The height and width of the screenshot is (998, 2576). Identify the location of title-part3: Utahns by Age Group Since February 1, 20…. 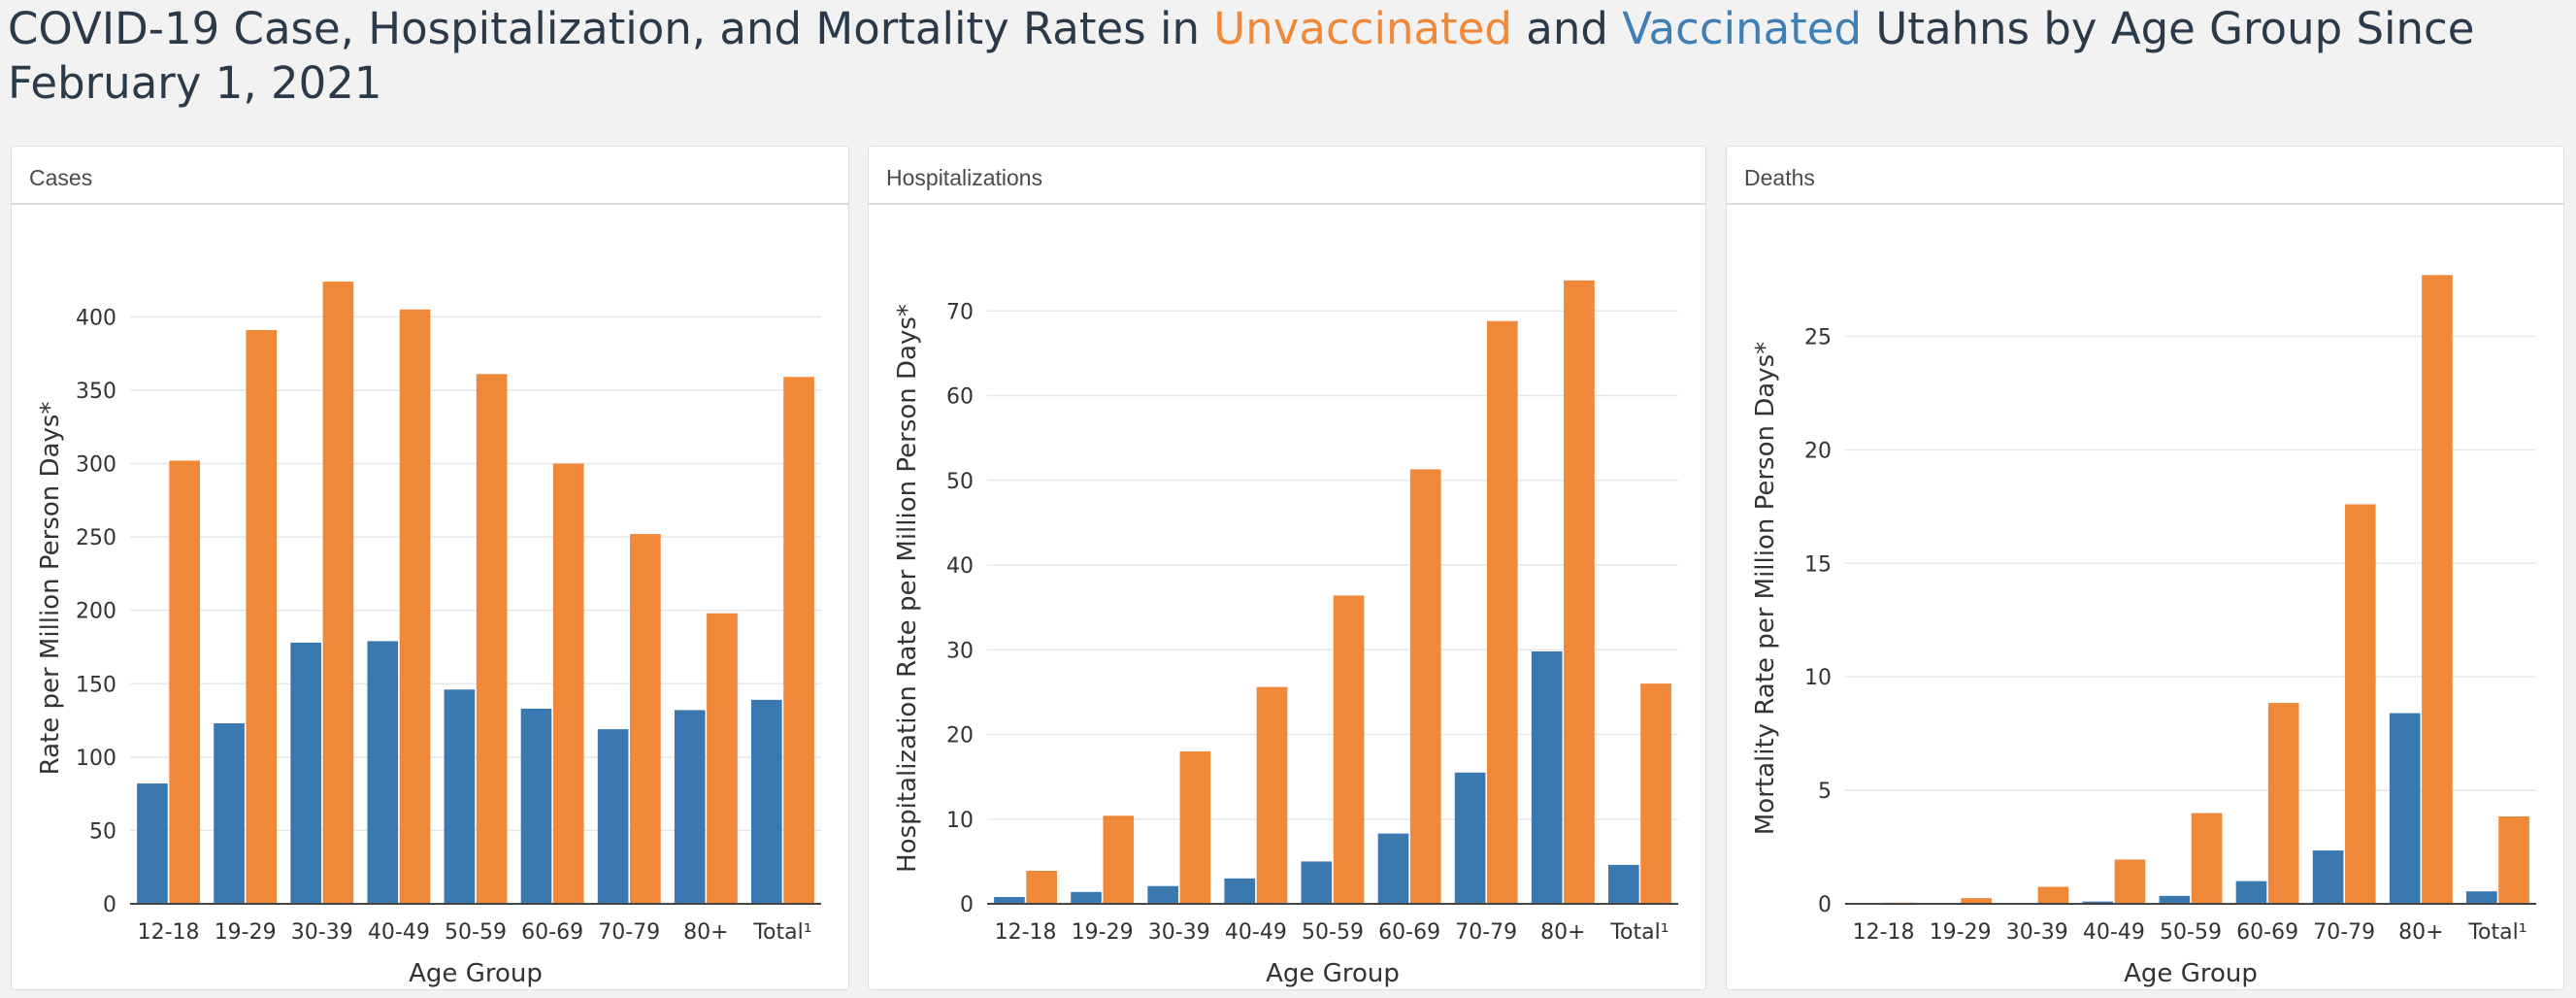
(1241, 56).